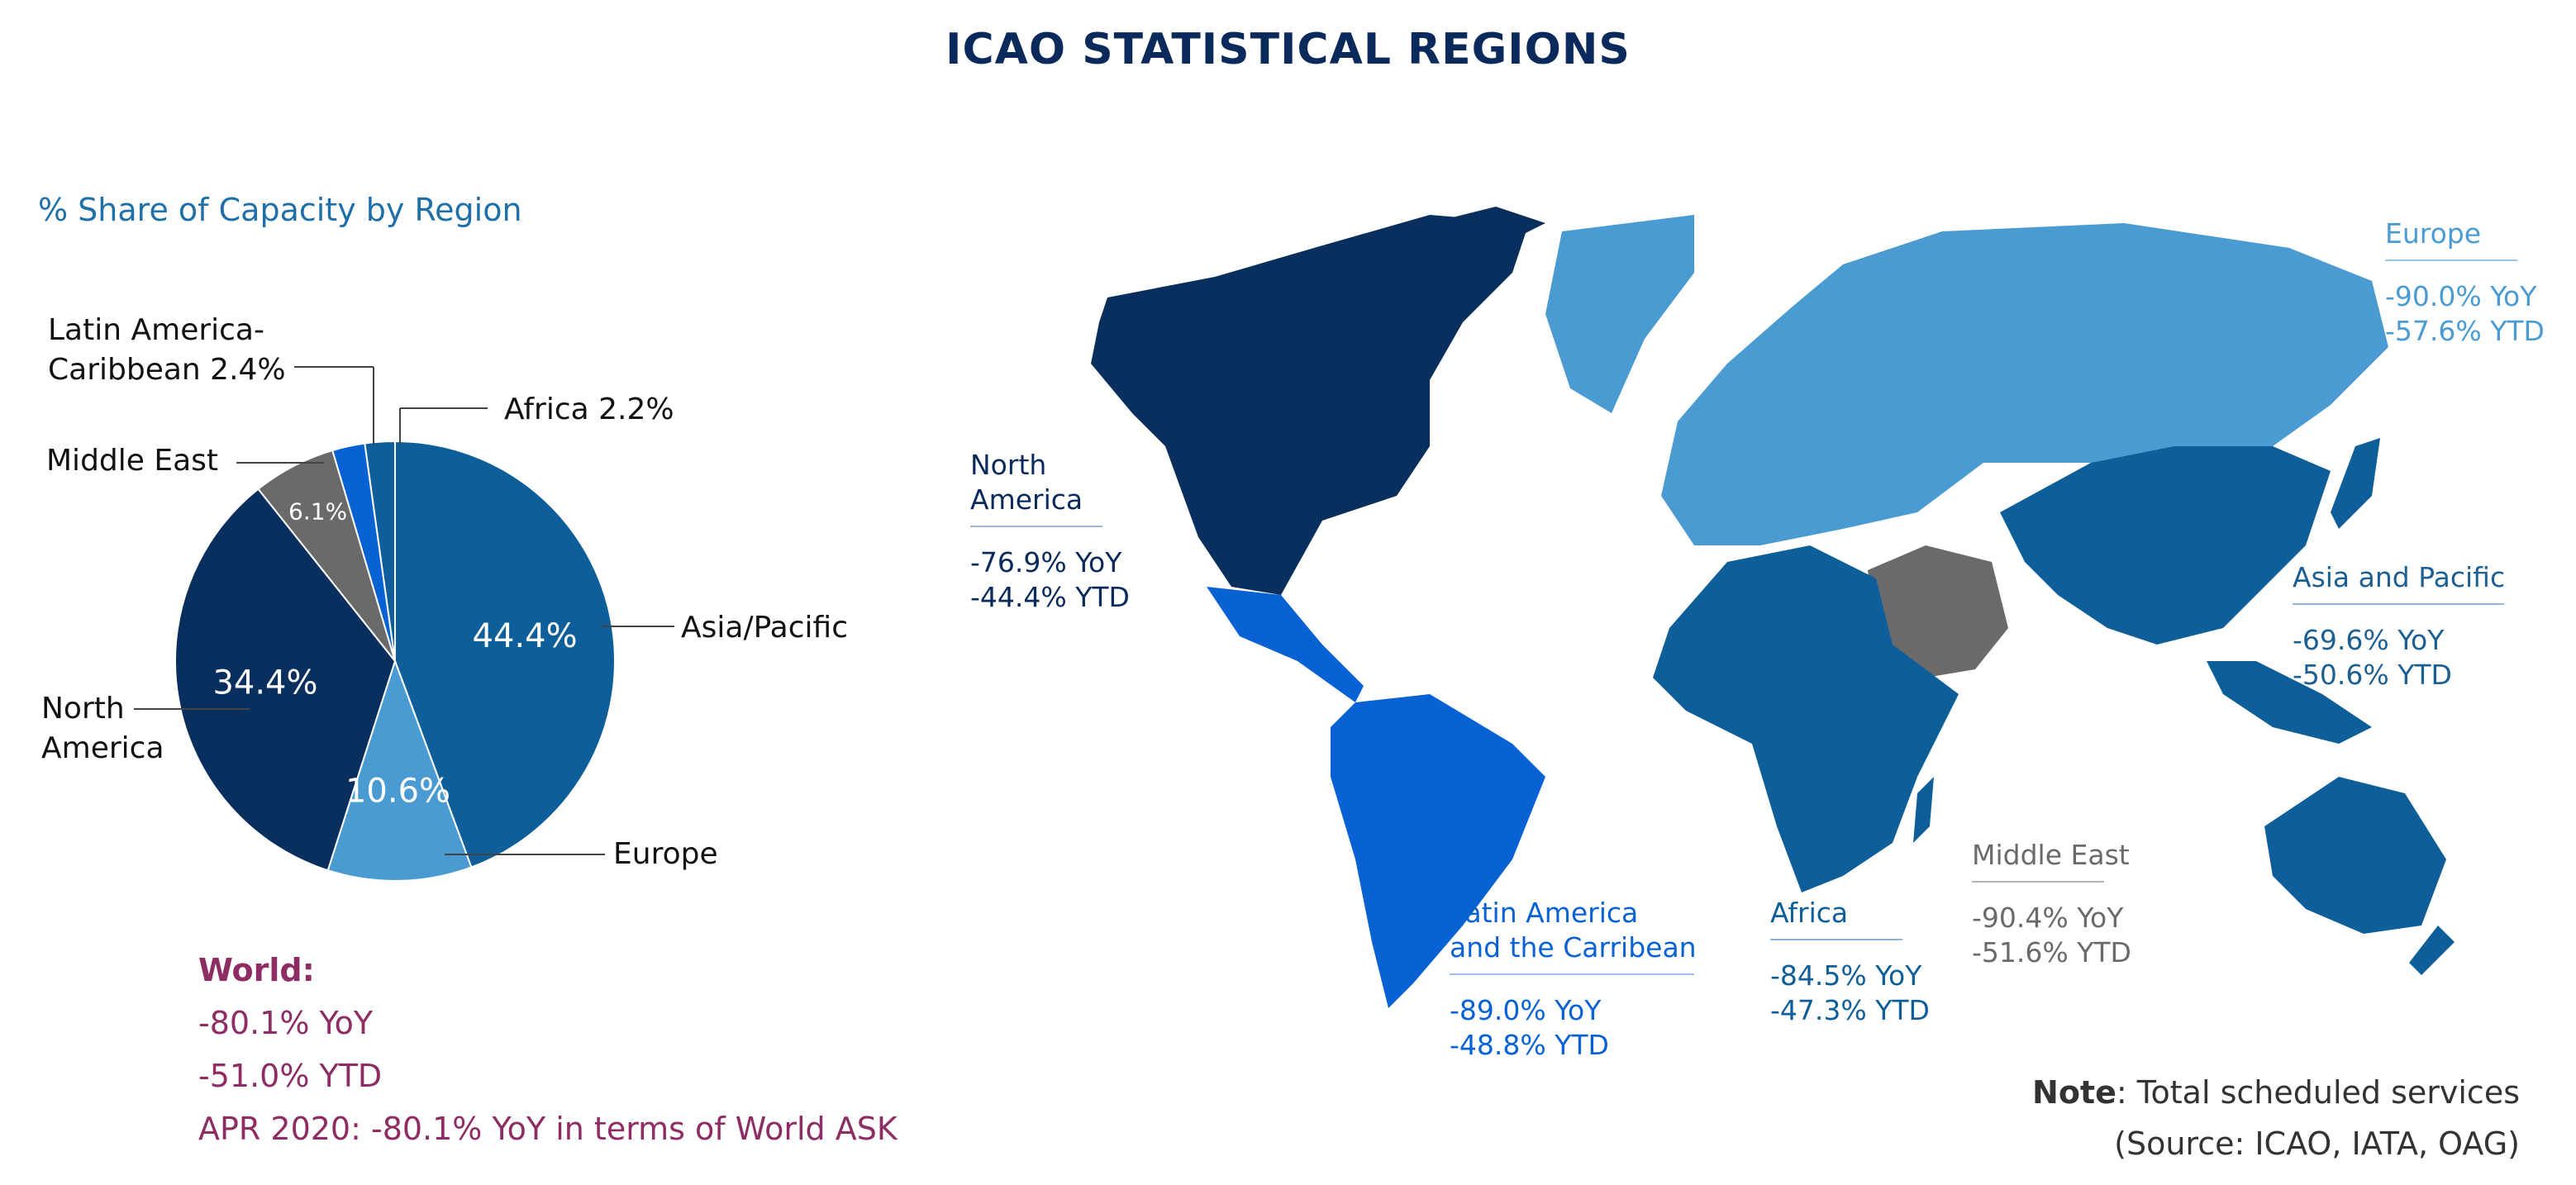  I want to click on note: Note: Total scheduled services, so click(2276, 1092).